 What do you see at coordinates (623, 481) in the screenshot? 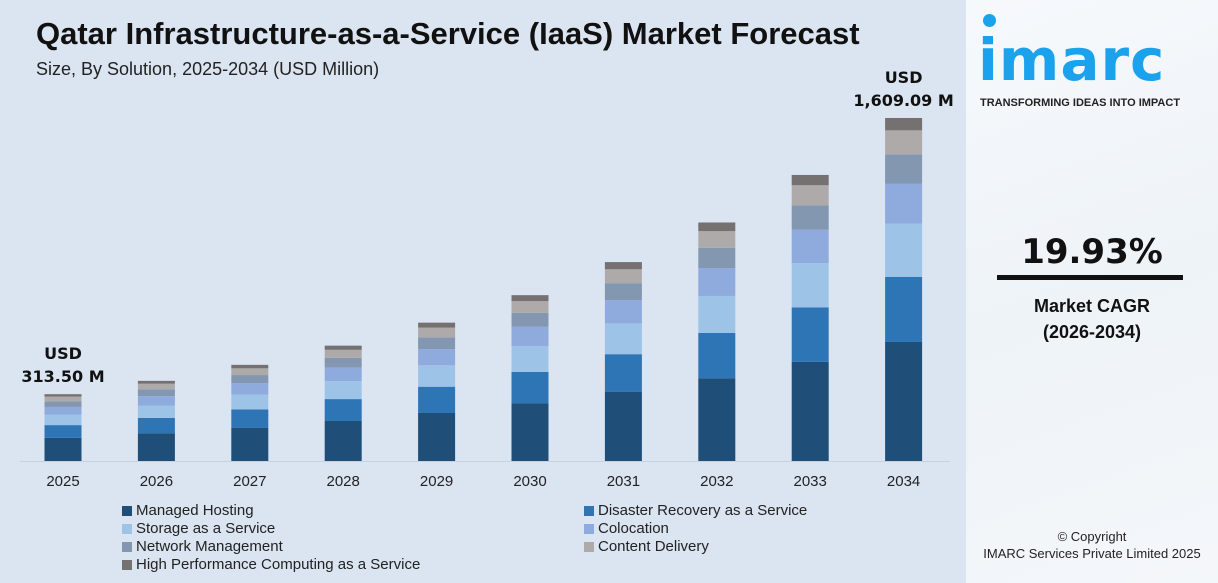
I see `x-tick-label: 2031` at bounding box center [623, 481].